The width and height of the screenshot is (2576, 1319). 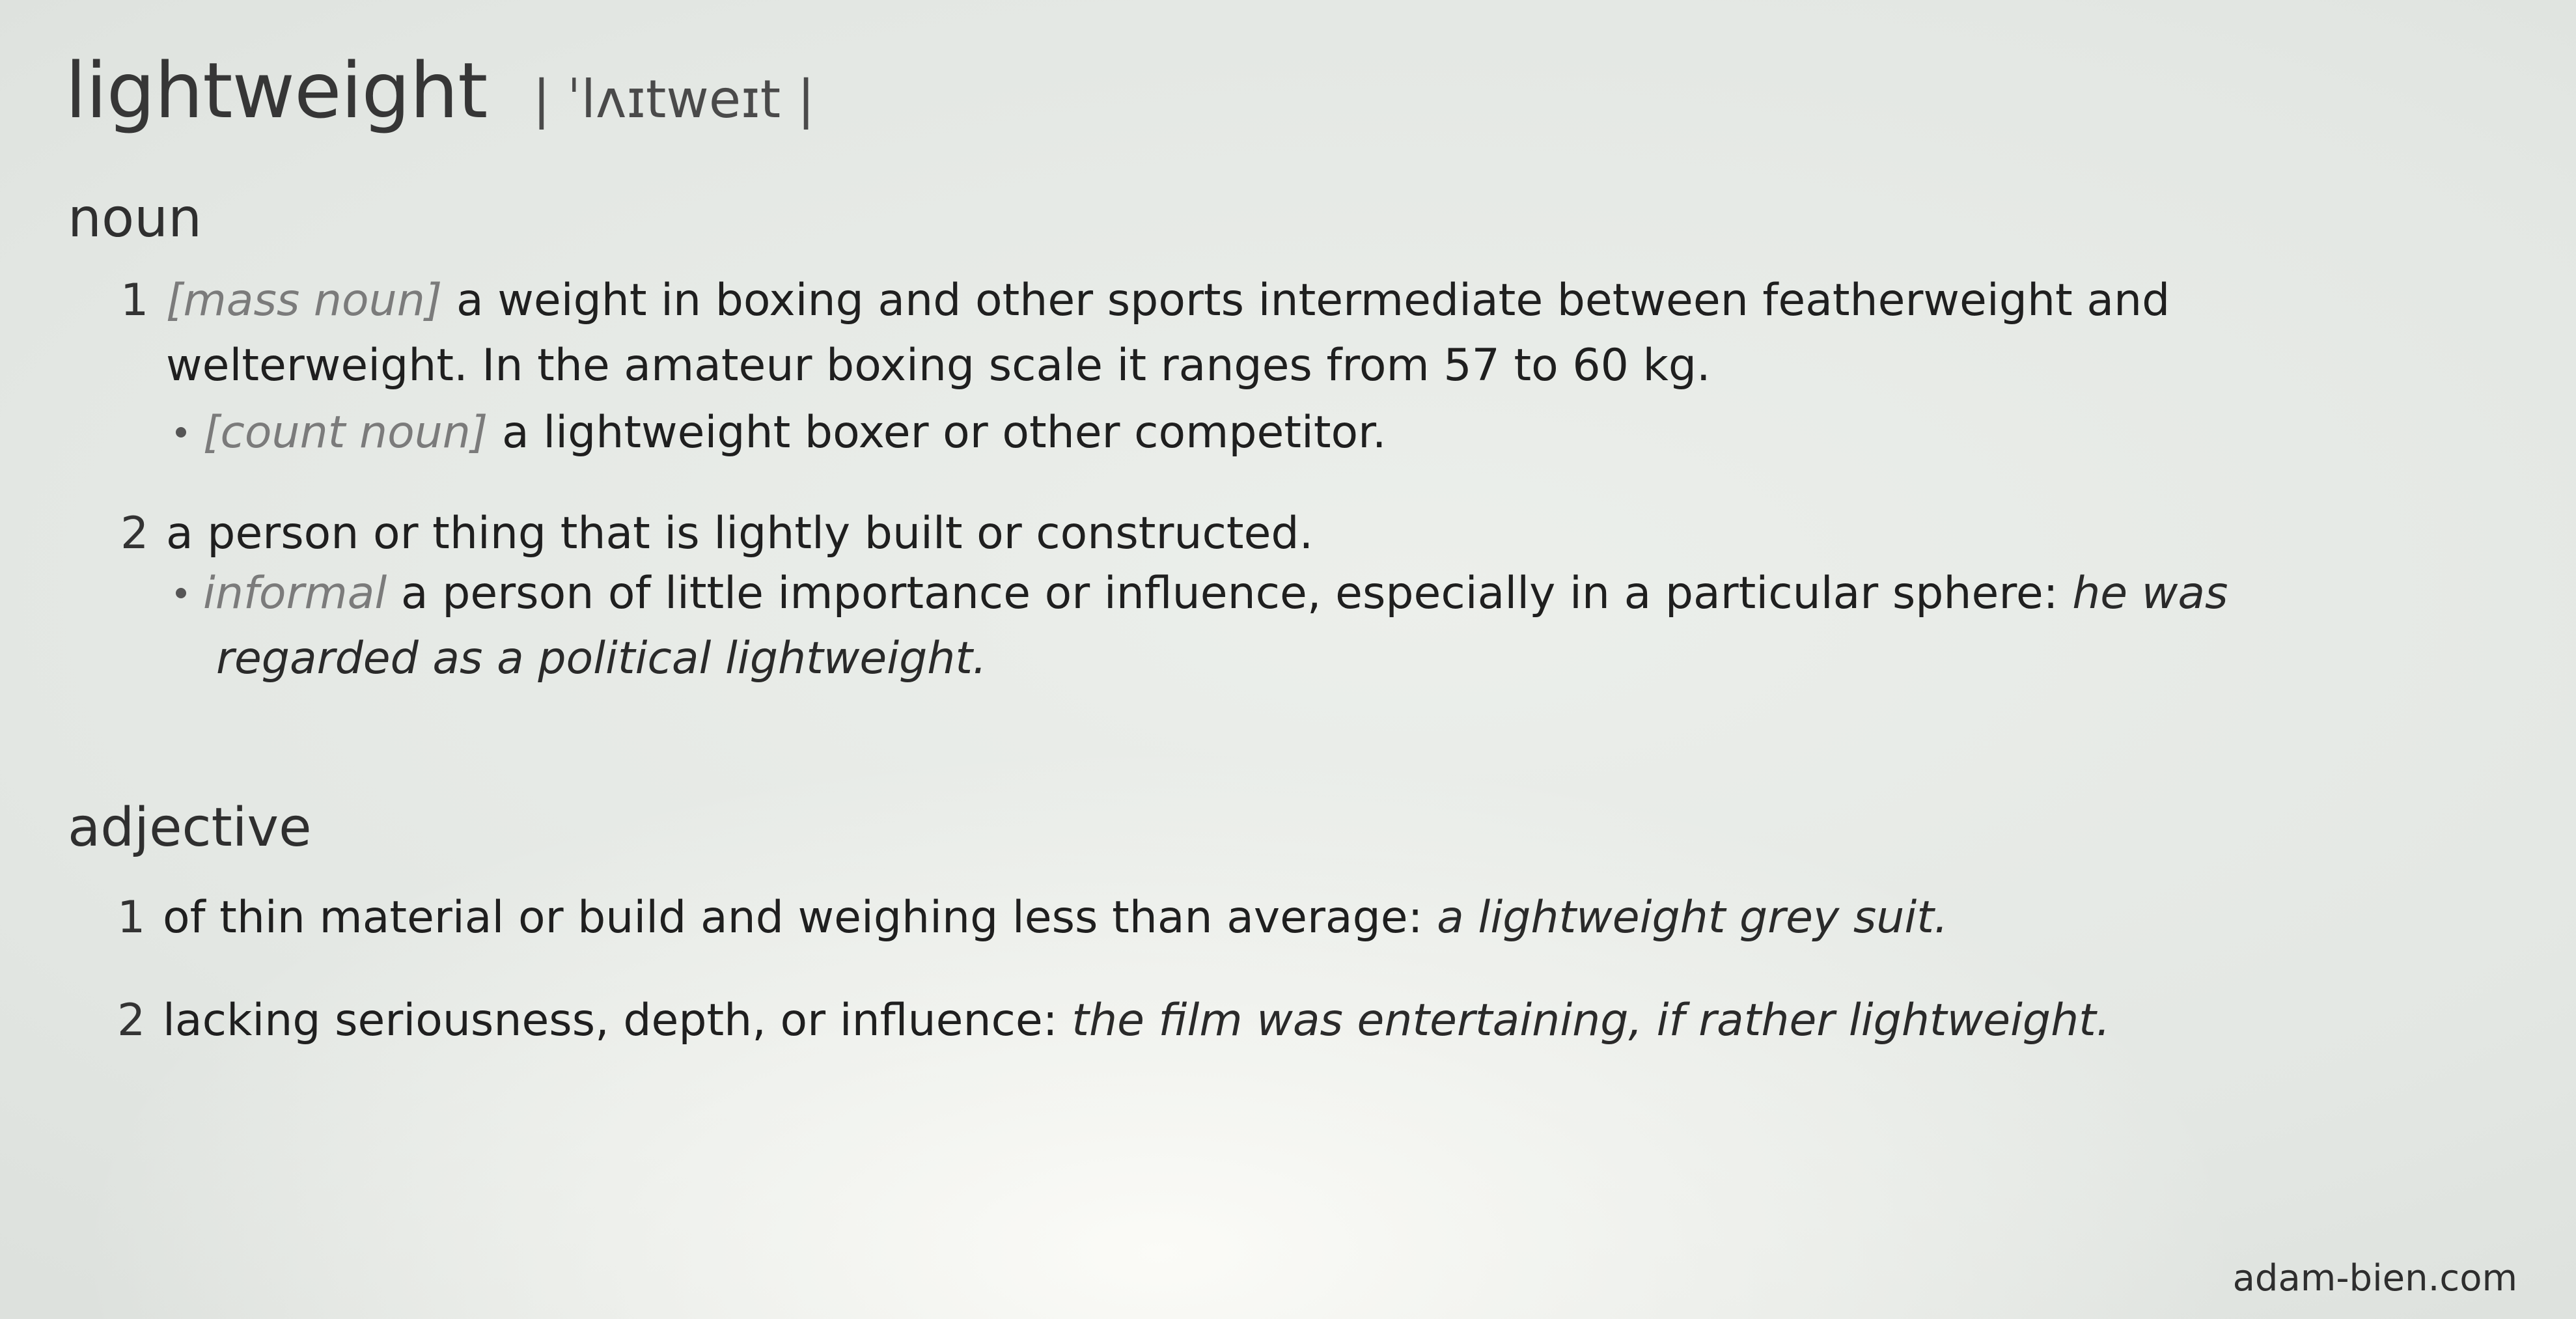 What do you see at coordinates (304, 300) in the screenshot?
I see `register-label: [mass noun]` at bounding box center [304, 300].